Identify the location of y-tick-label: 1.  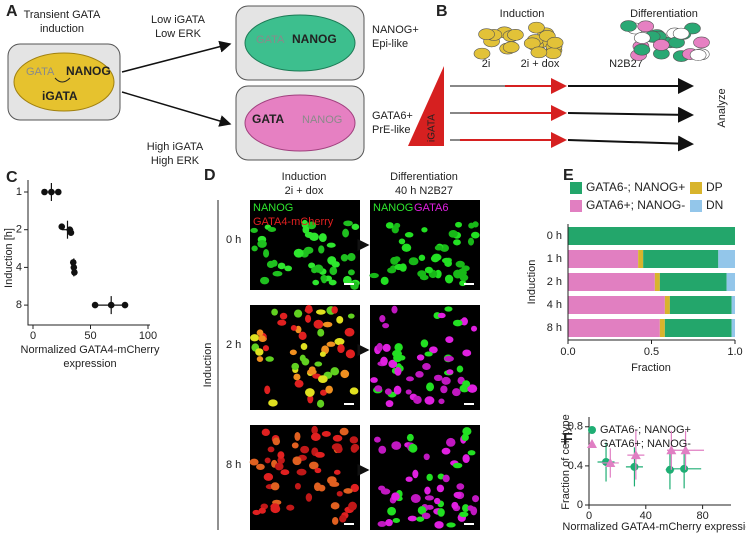
(19, 192).